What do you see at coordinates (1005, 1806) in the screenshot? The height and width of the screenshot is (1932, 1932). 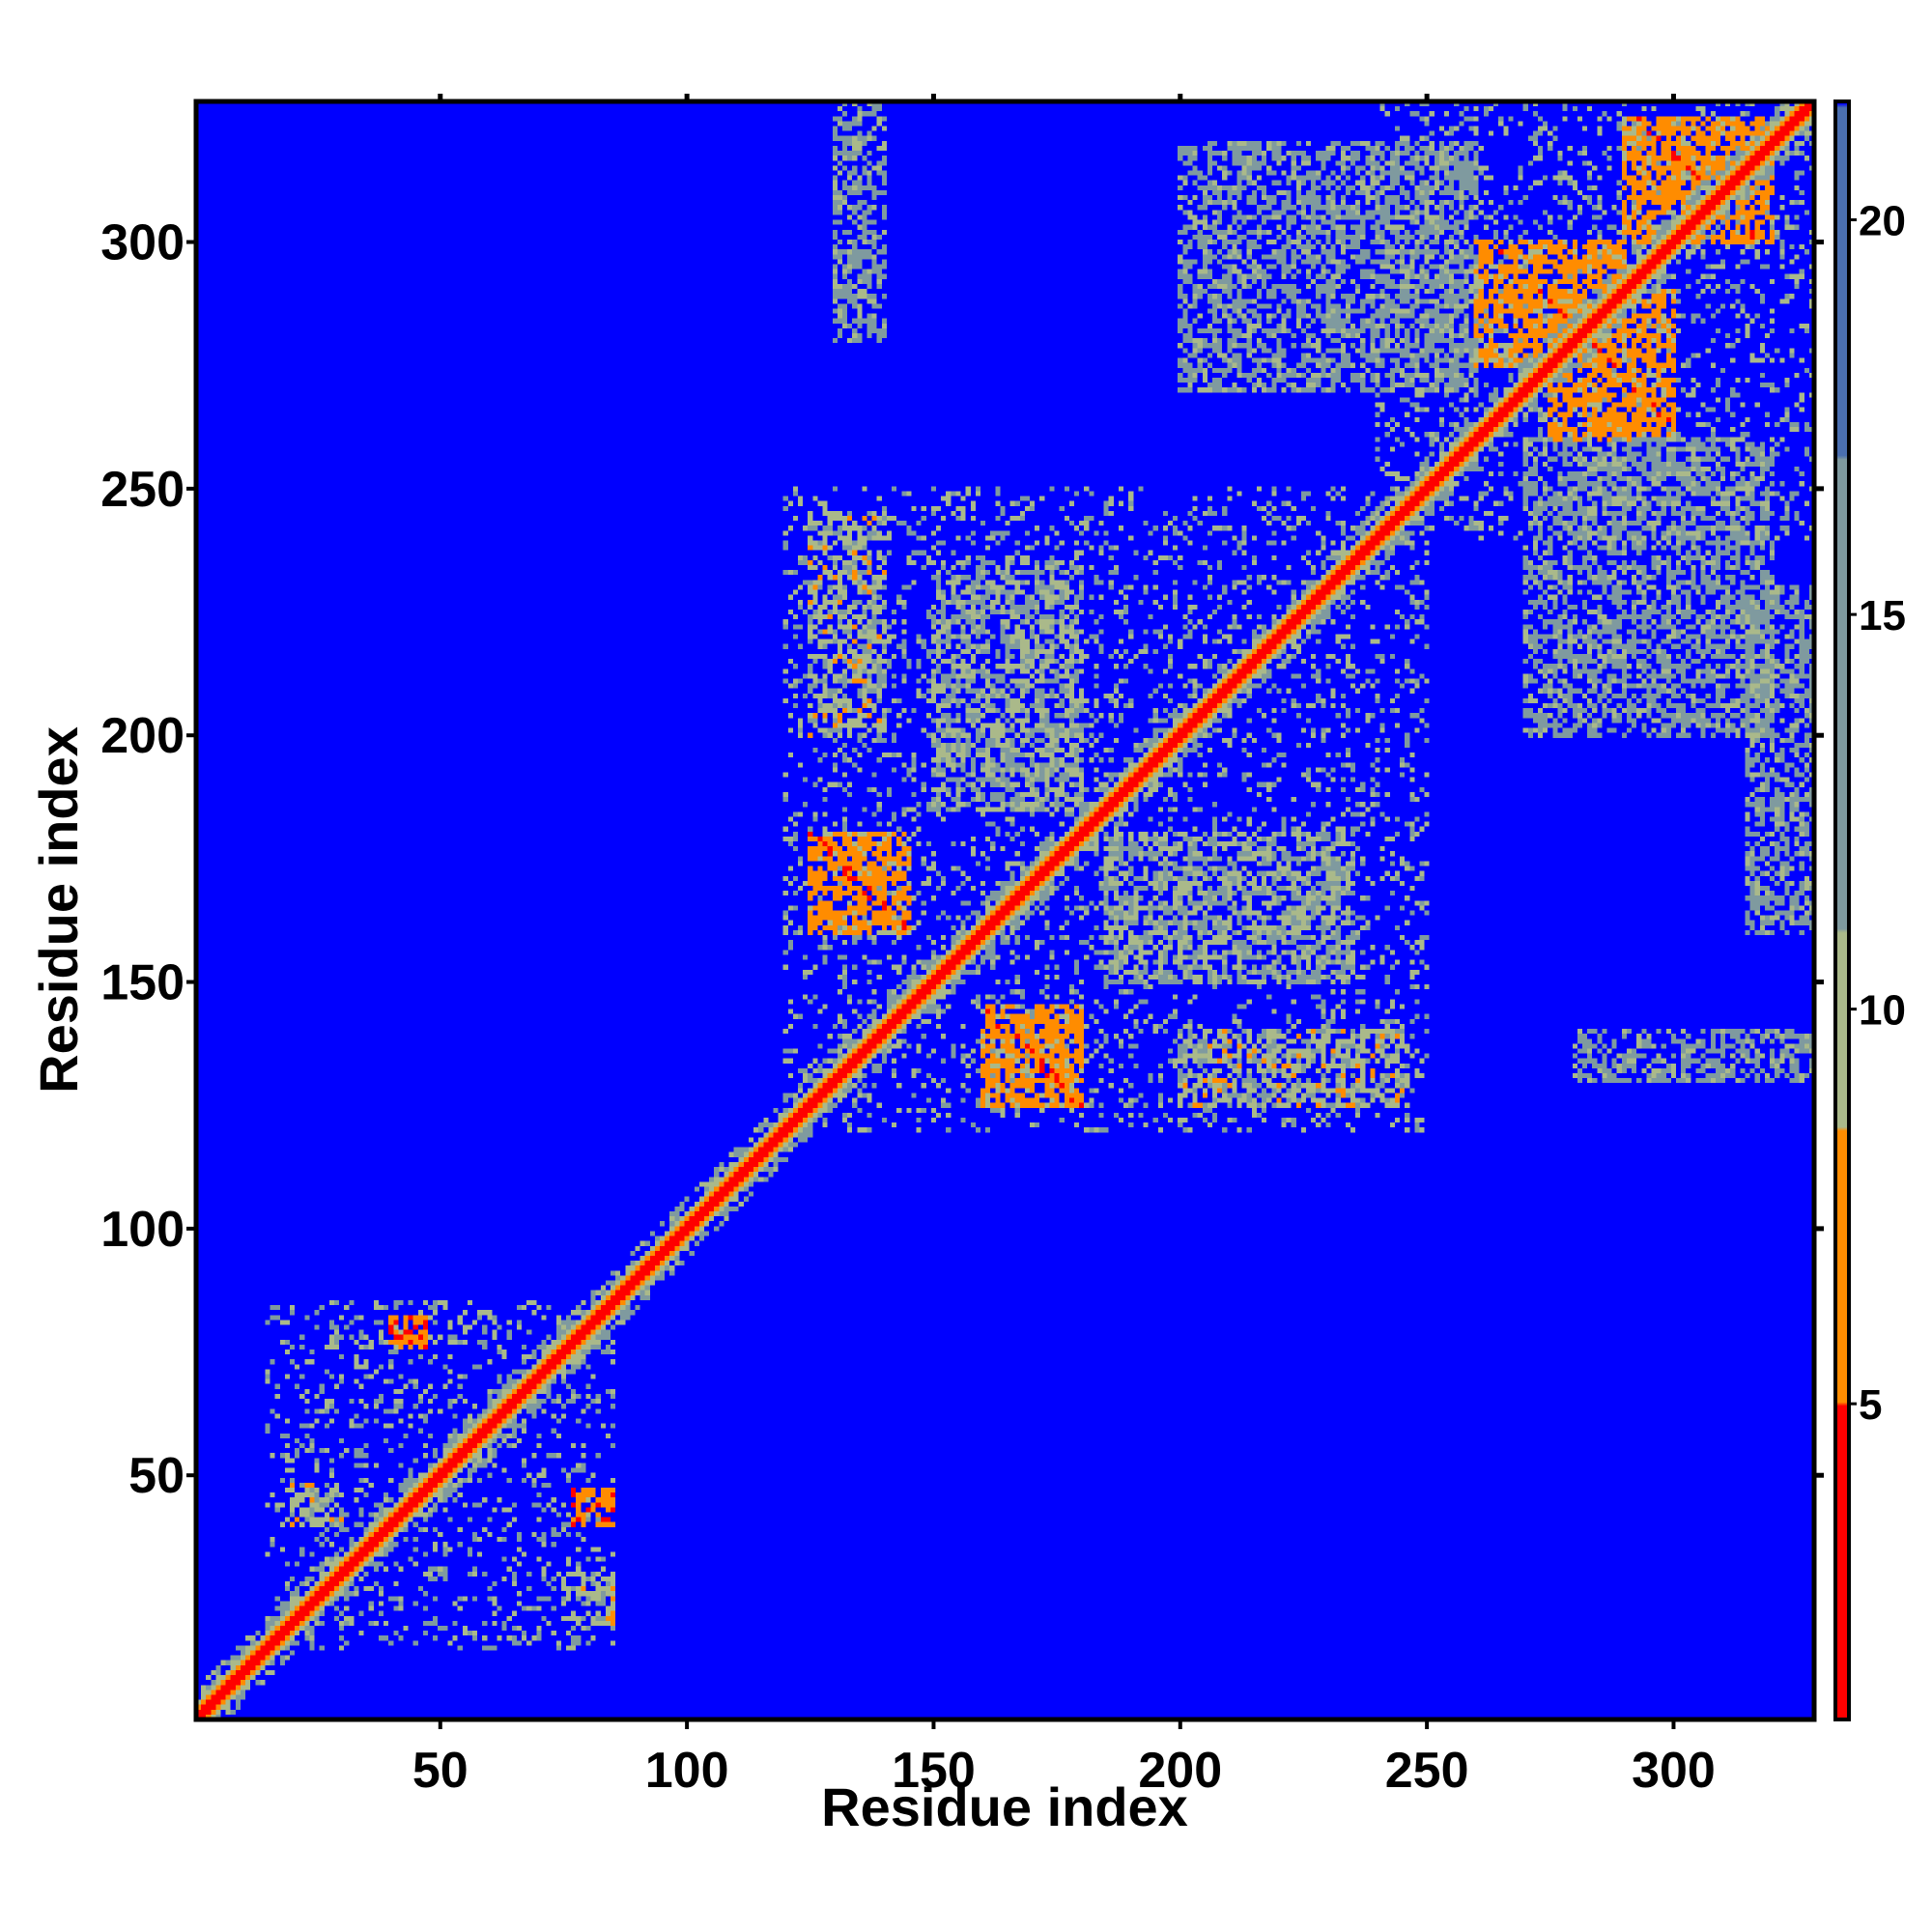 I see `x-axis-title: Residue index` at bounding box center [1005, 1806].